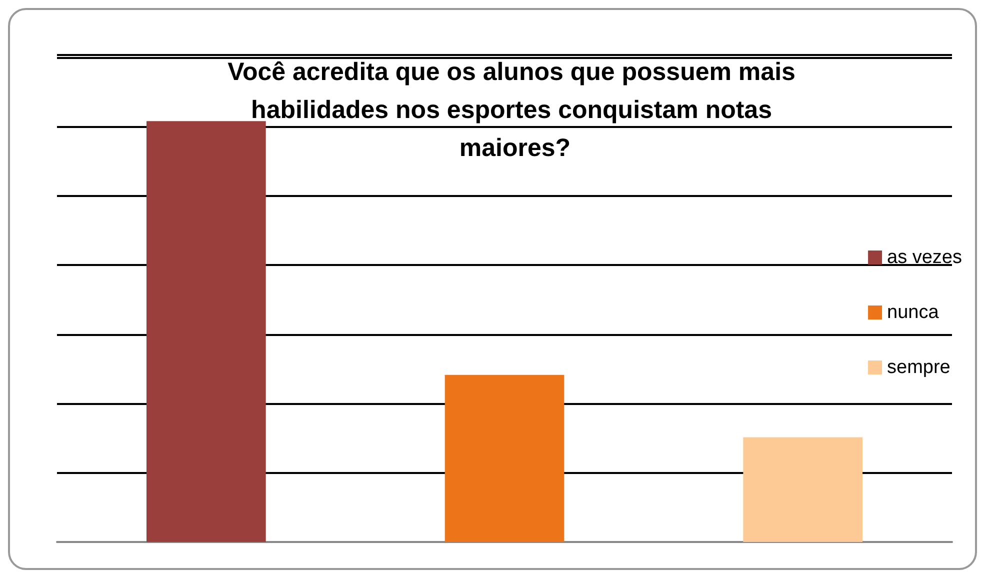 The height and width of the screenshot is (578, 985). I want to click on legend-label: sempre, so click(918, 367).